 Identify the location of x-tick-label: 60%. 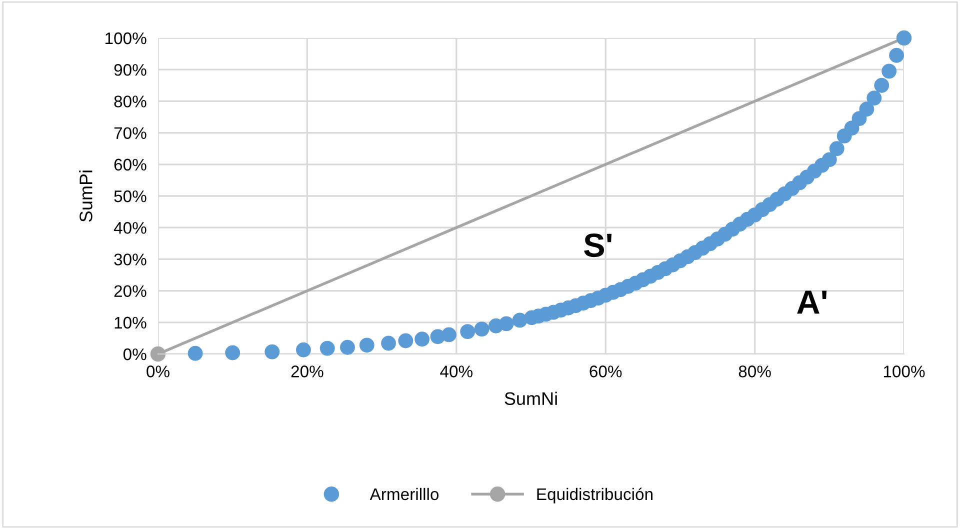
(606, 372).